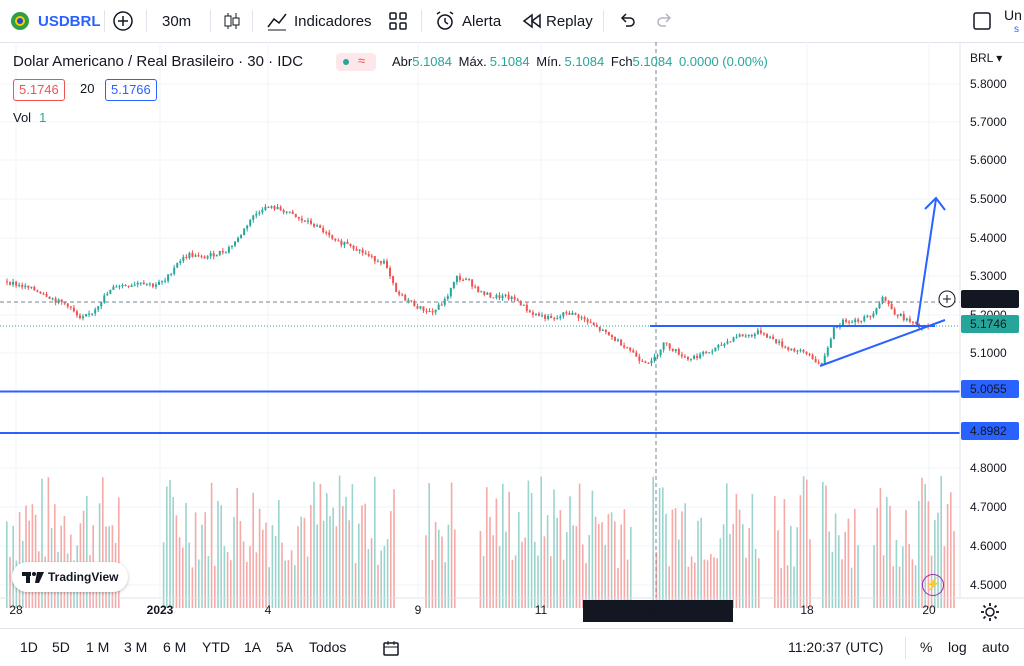  I want to click on projection-arrow, so click(926, 262).